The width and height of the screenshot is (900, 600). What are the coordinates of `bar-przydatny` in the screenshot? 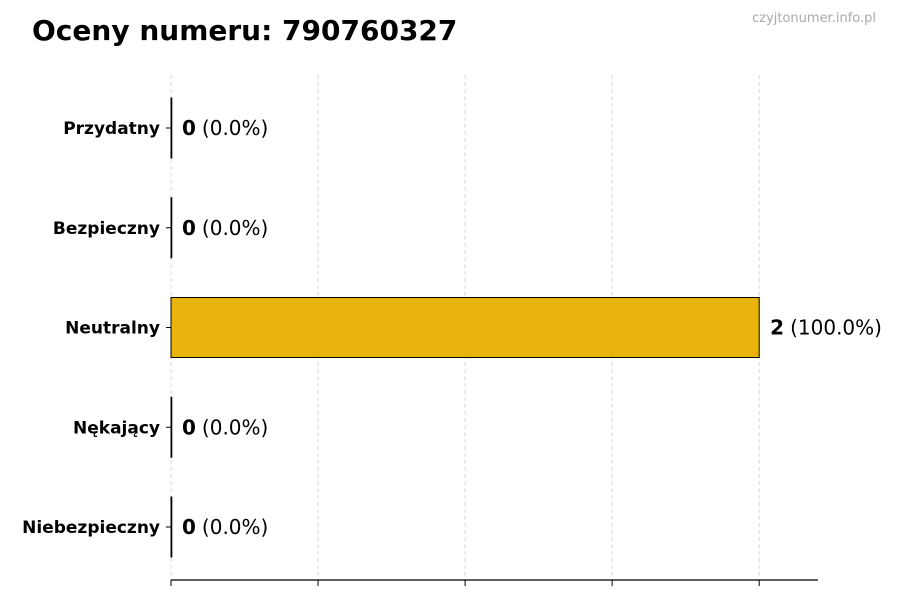 It's located at (171, 128).